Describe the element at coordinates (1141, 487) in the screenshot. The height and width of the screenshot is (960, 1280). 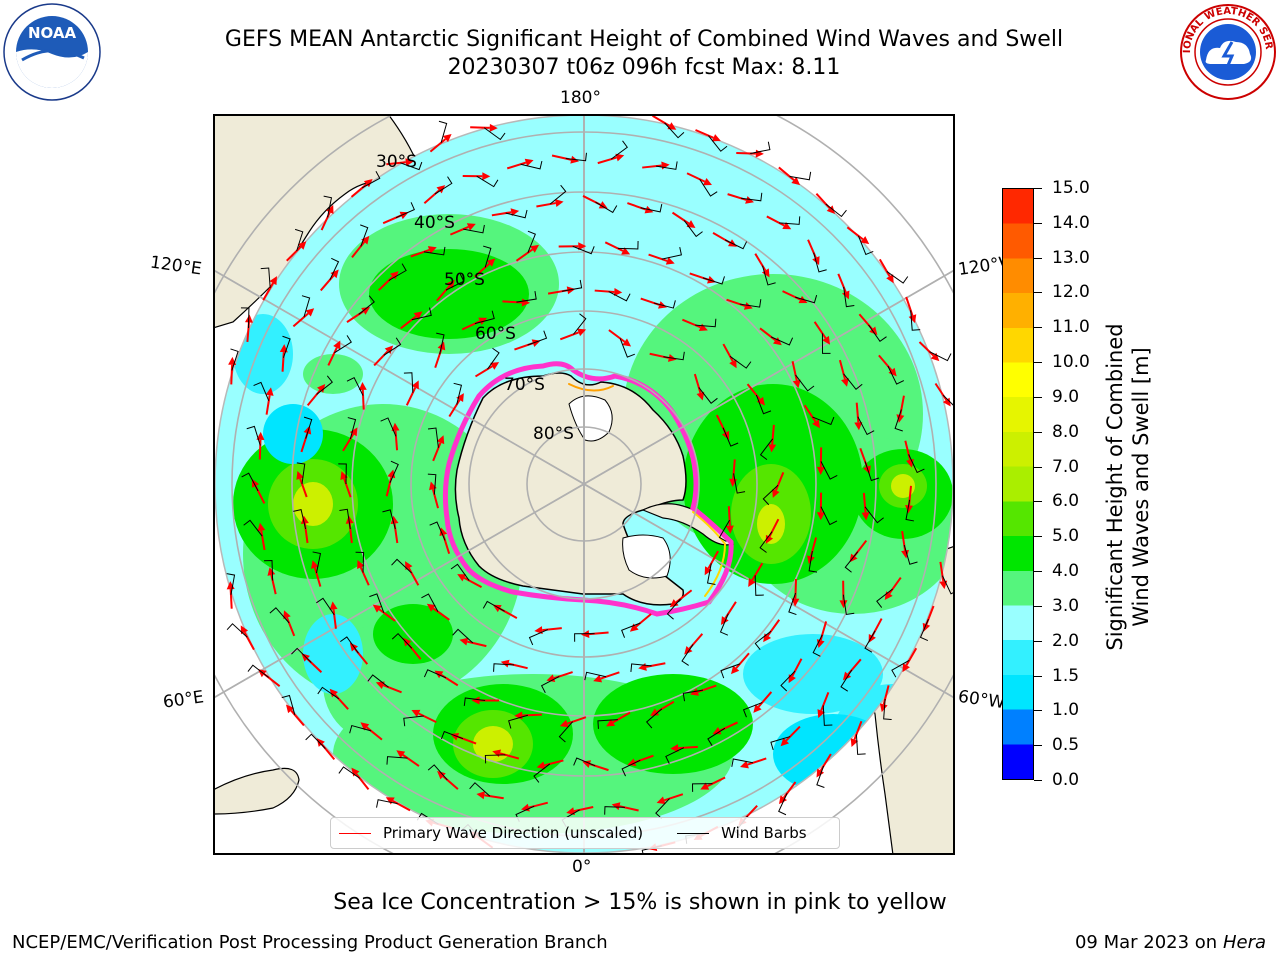
I see `colorbar-label-line-2: Wind Waves and Swell [m]` at that location.